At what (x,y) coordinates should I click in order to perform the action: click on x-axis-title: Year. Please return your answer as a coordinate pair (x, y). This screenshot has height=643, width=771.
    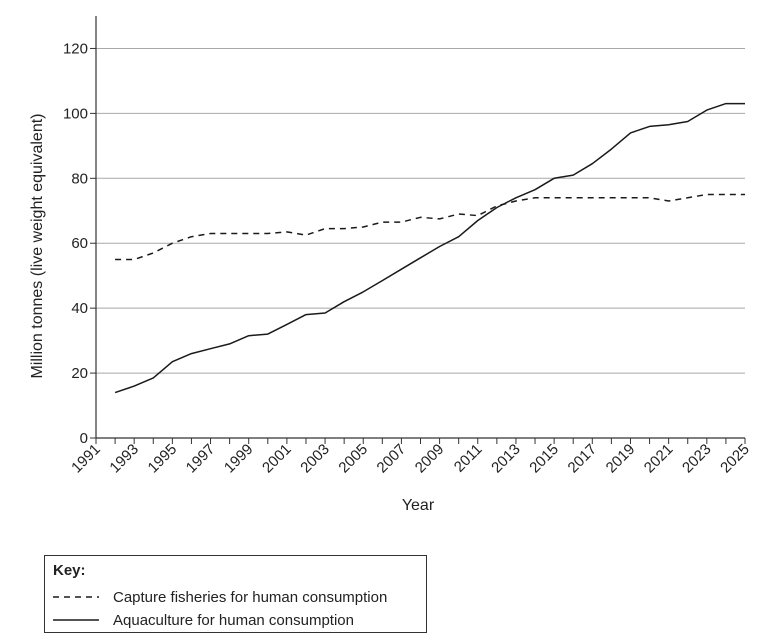
    Looking at the image, I should click on (418, 505).